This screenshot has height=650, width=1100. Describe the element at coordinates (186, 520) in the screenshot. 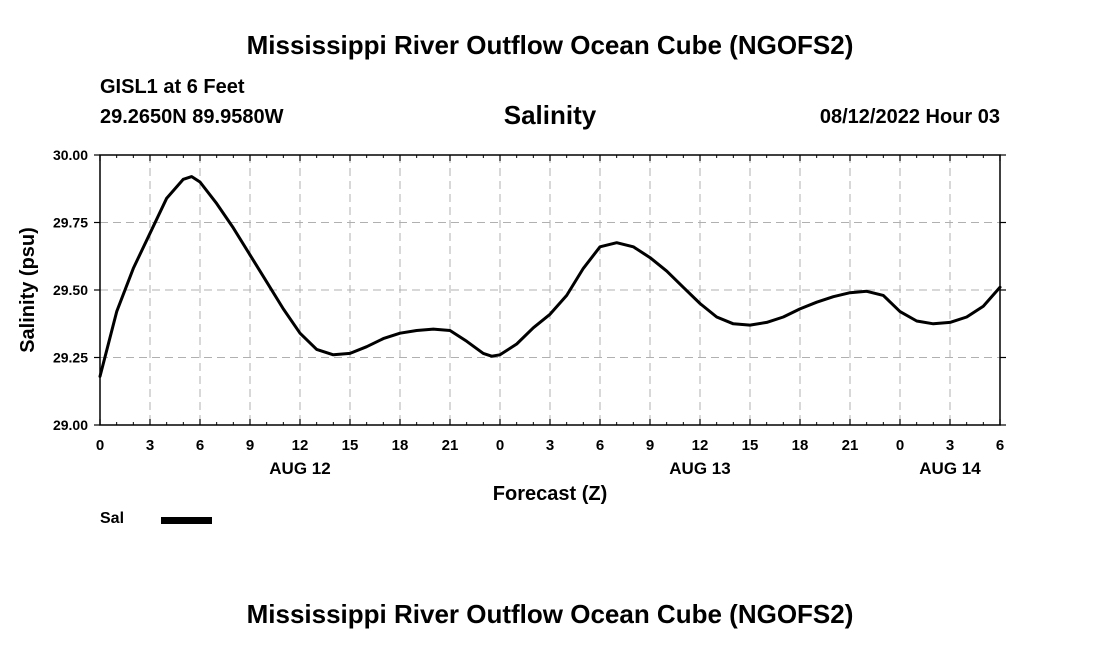

I see `legend-swatch` at that location.